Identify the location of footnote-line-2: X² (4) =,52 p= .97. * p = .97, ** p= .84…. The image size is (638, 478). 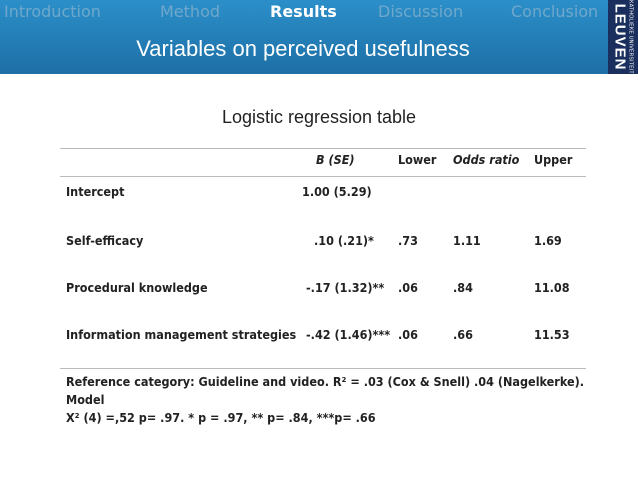
(221, 417).